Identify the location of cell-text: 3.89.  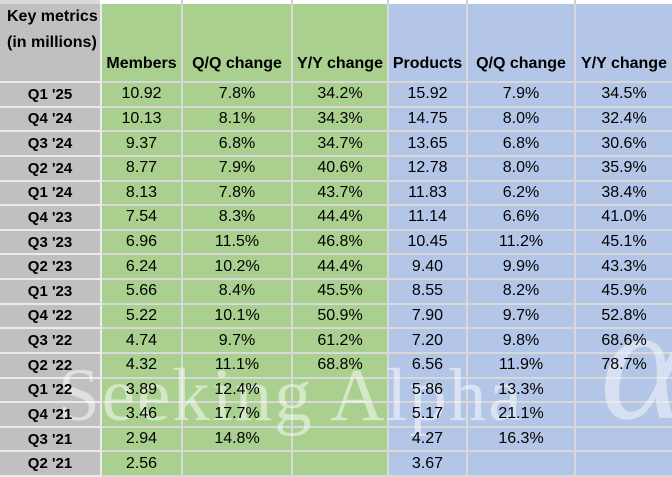
(141, 389).